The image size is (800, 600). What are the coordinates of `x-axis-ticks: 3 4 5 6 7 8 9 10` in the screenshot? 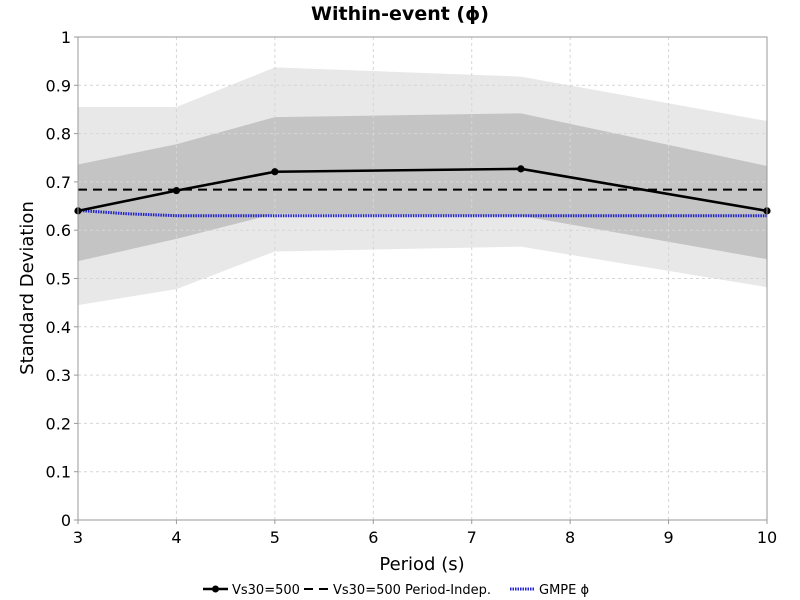 It's located at (425, 533).